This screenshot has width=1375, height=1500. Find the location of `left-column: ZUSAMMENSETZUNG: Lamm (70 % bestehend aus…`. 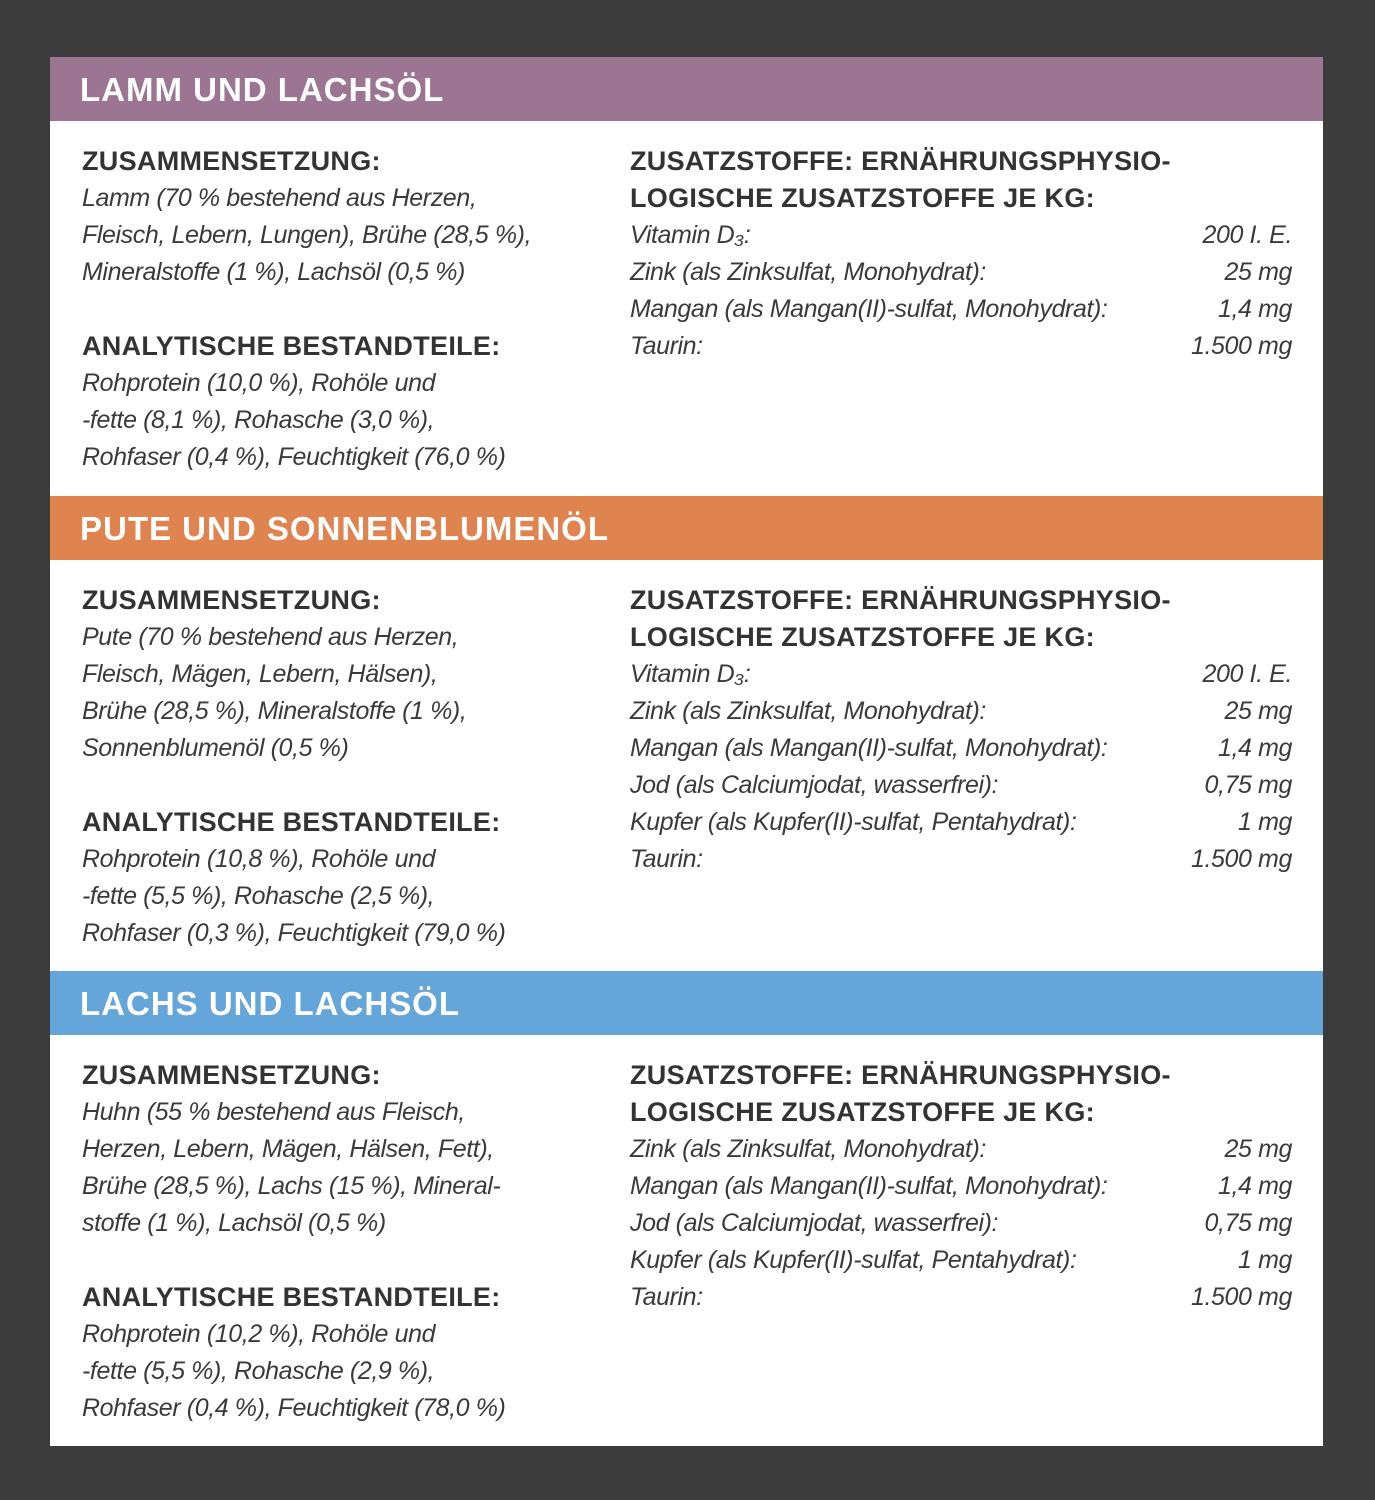

left-column: ZUSAMMENSETZUNG: Lamm (70 % bestehend aus… is located at coordinates (347, 309).